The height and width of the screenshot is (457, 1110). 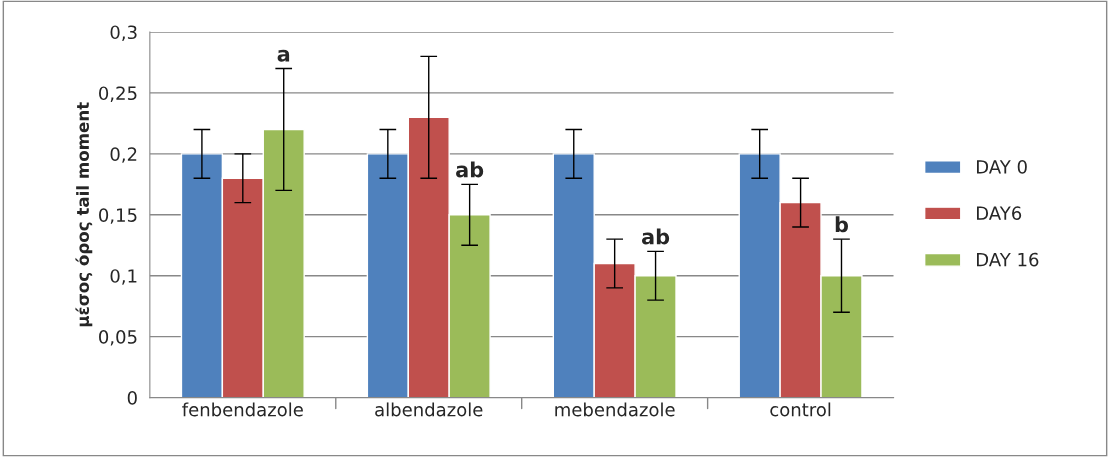 I want to click on legend-label: DAY 16, so click(x=1008, y=259).